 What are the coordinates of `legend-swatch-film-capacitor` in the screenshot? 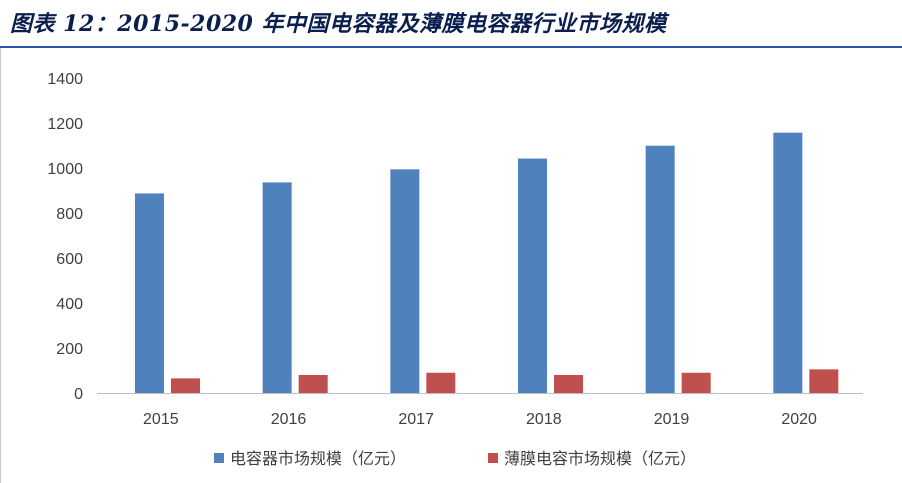 It's located at (493, 458).